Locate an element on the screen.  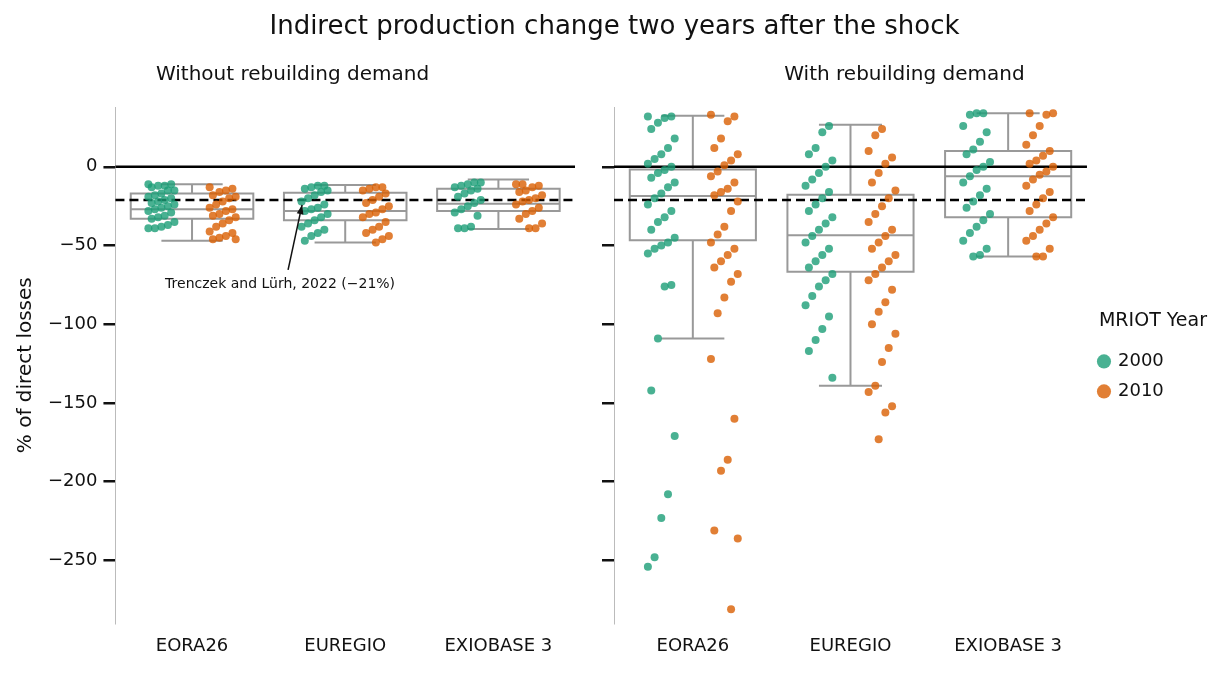
legend-title: MRIOT Year is located at coordinates (1153, 319).